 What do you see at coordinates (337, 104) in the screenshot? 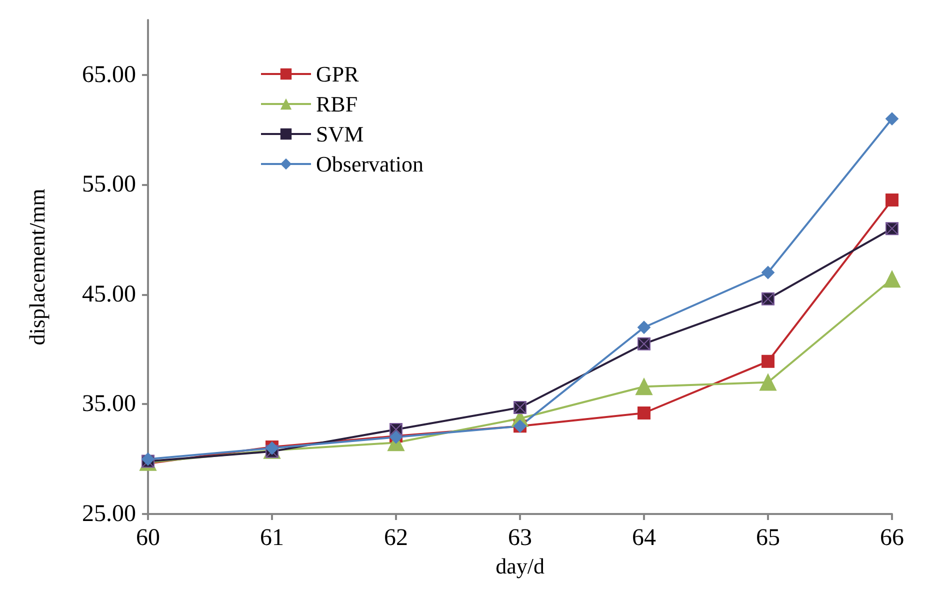
I see `legend-label: RBF` at bounding box center [337, 104].